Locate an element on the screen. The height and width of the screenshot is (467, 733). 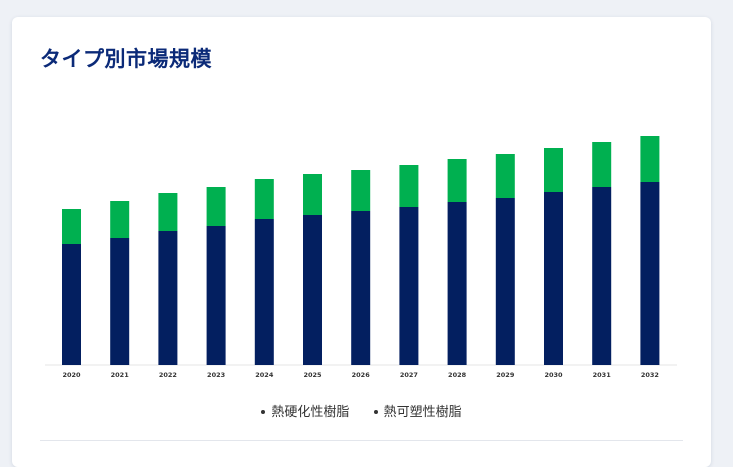
bar-thermoset-2027 is located at coordinates (409, 286).